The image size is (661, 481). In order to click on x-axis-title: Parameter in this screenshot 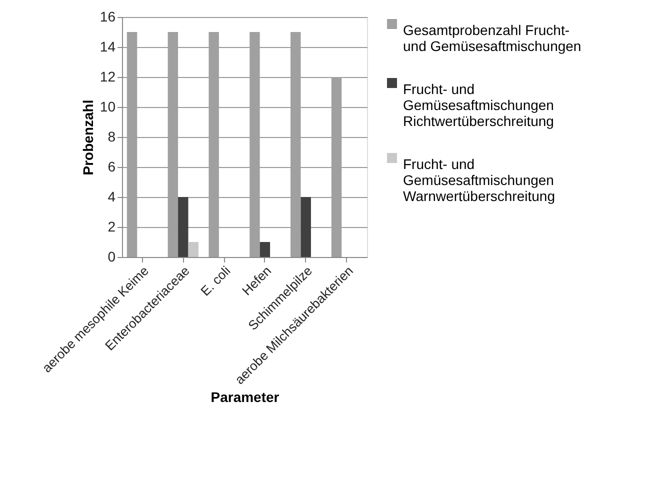, I will do `click(245, 397)`.